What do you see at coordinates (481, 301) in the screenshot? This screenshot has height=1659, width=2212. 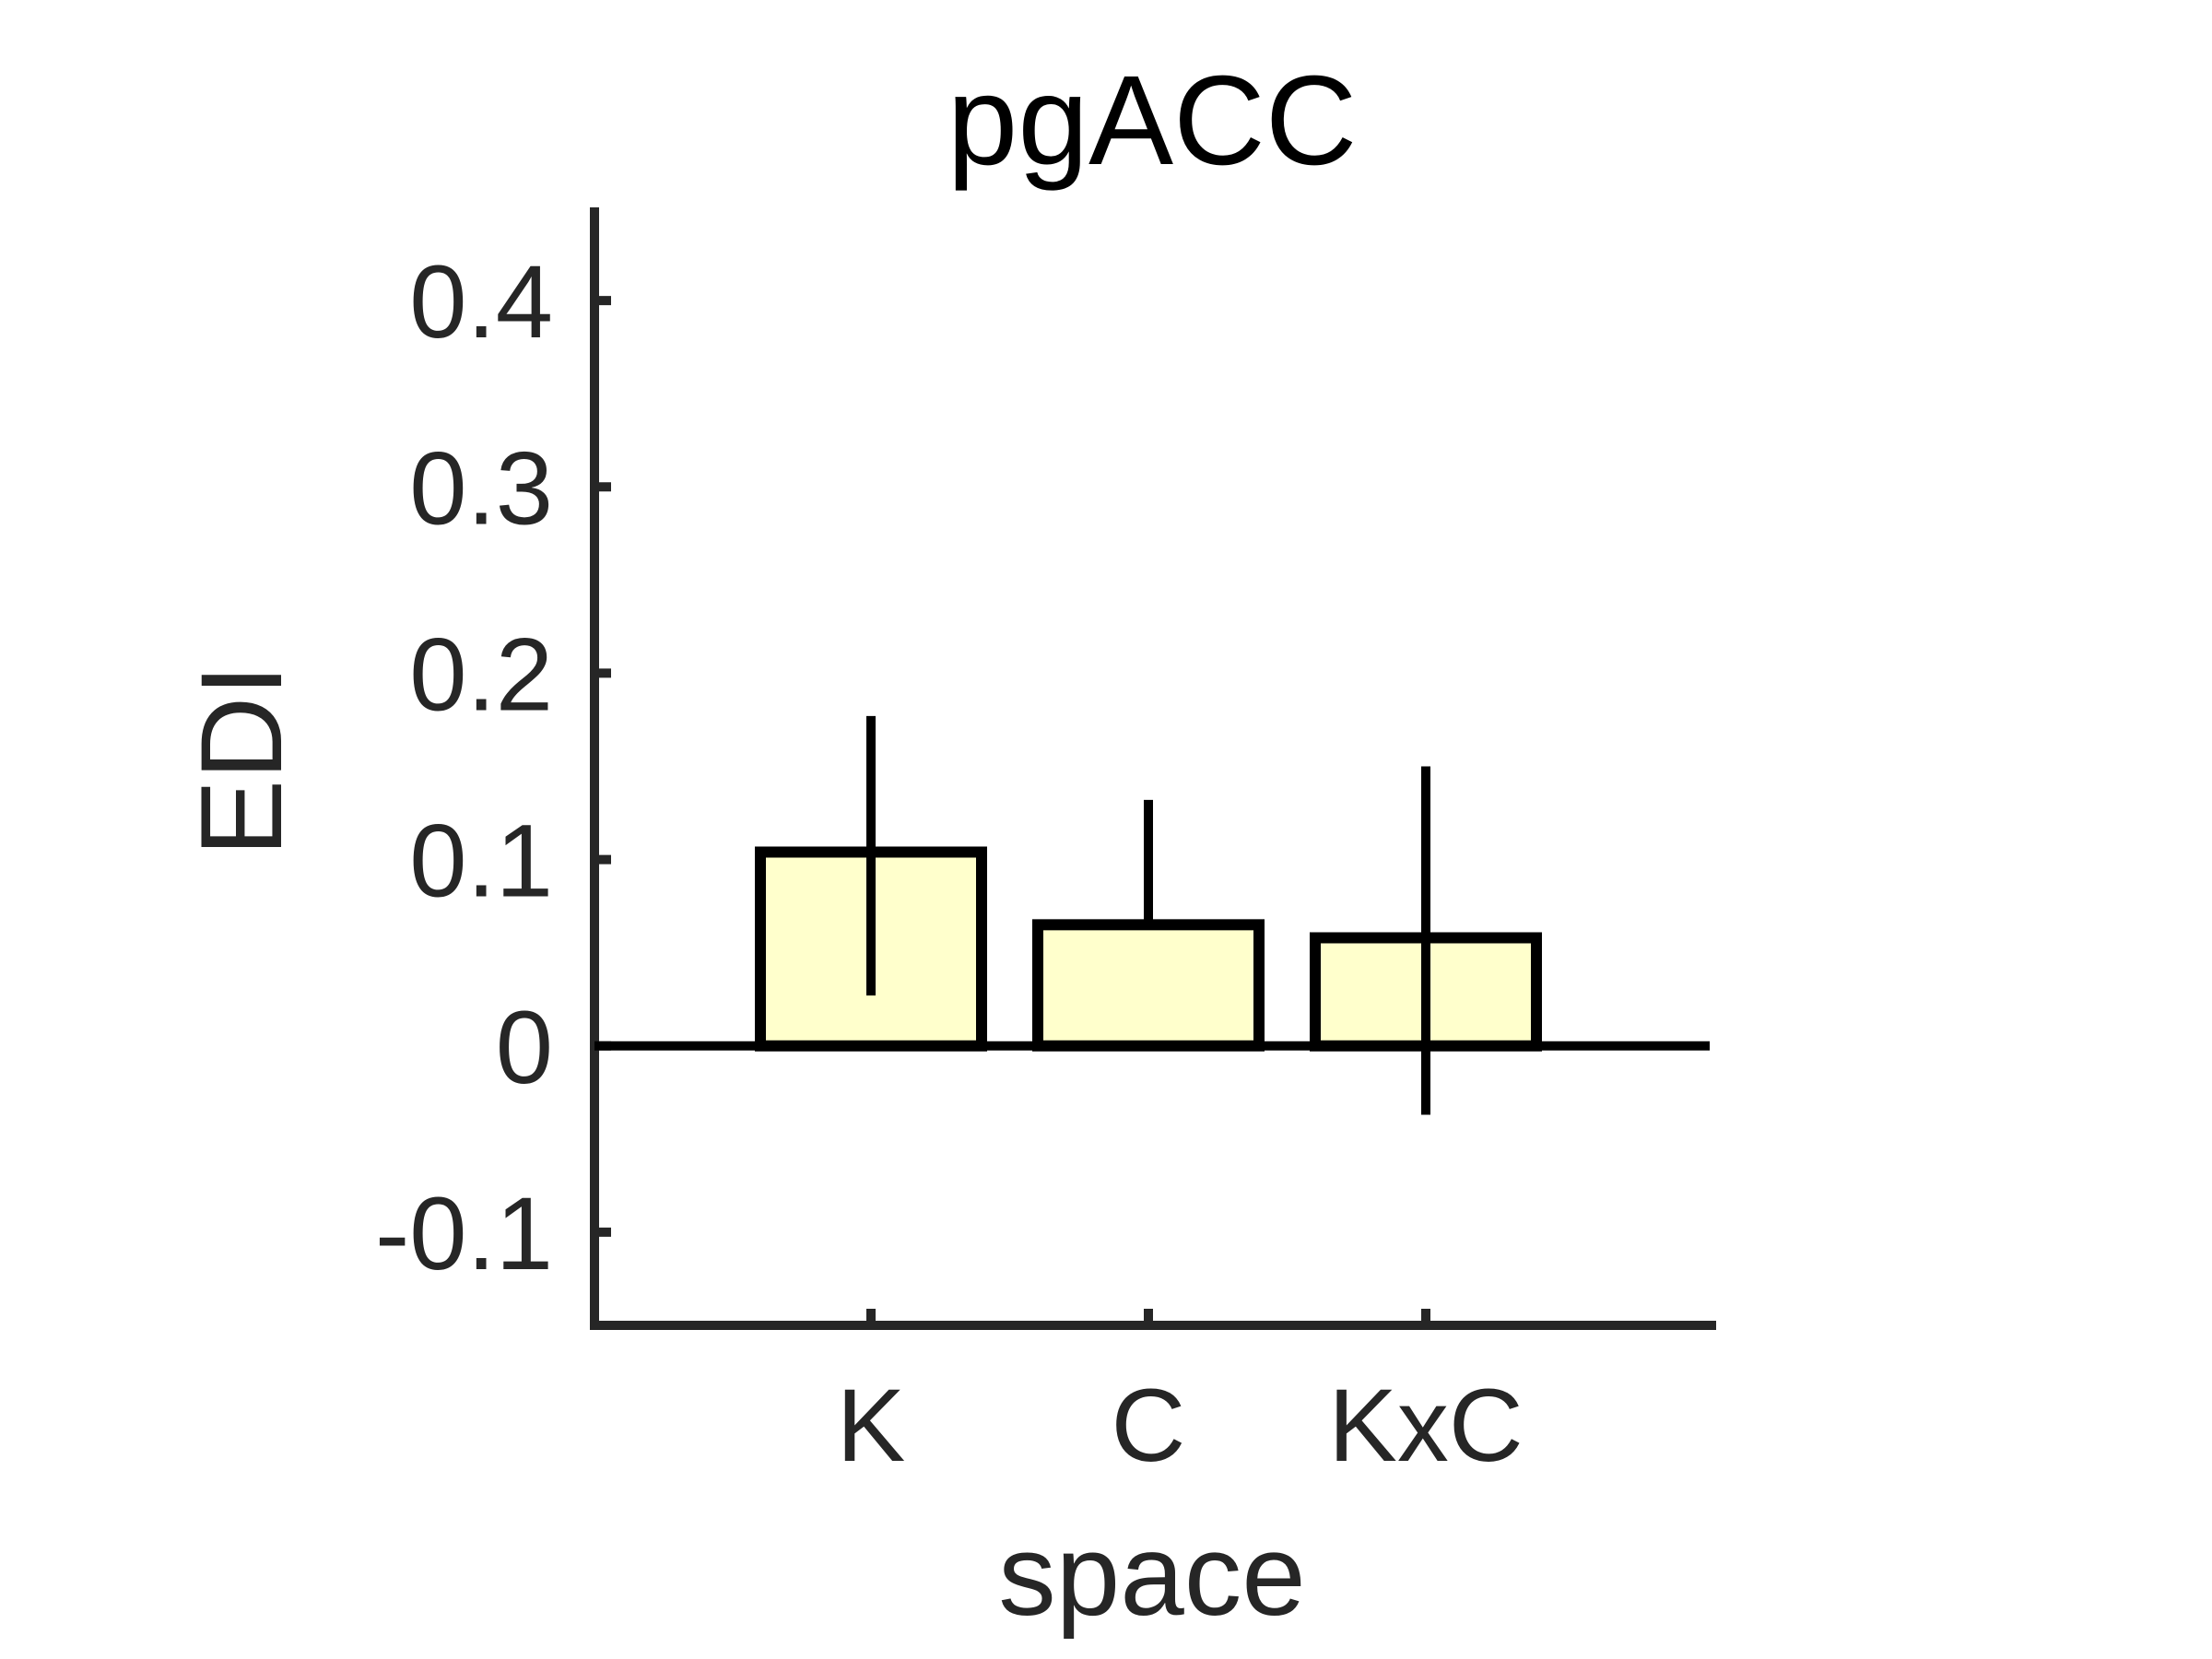 I see `y-tick-label: 0.4` at bounding box center [481, 301].